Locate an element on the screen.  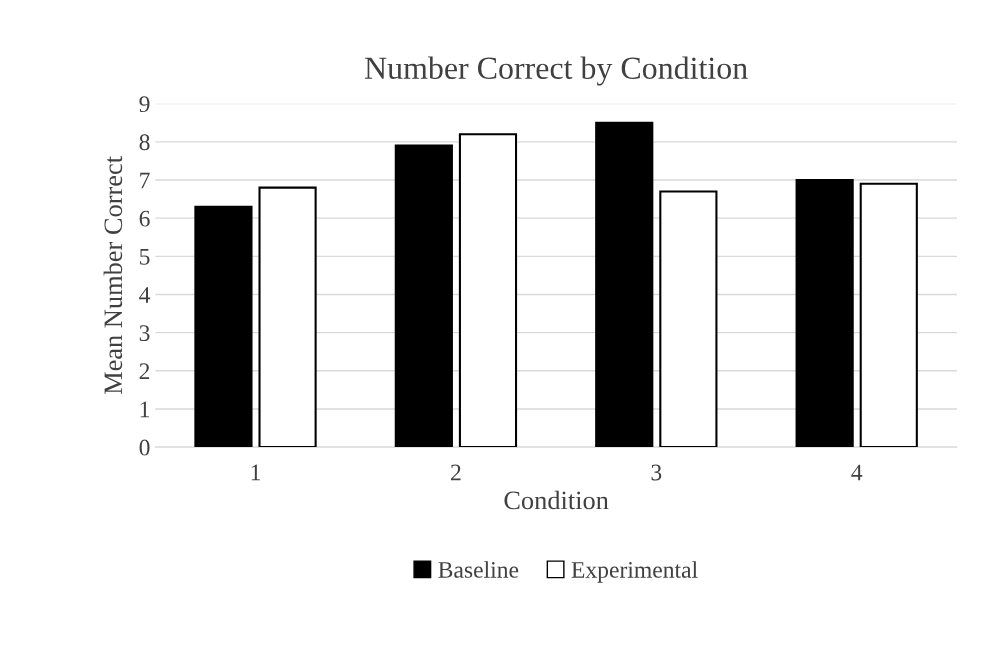
x-tick-label: 1 is located at coordinates (255, 472).